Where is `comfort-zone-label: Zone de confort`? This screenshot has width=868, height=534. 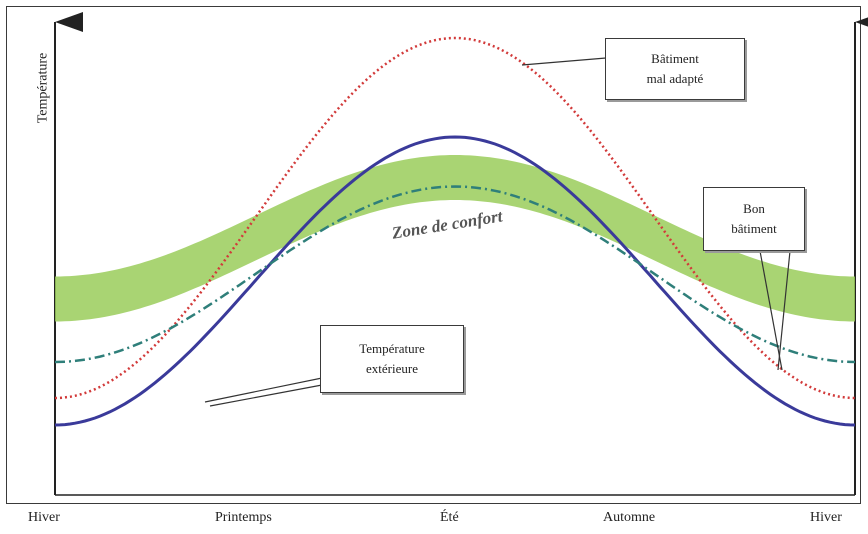 comfort-zone-label: Zone de confort is located at coordinates (447, 224).